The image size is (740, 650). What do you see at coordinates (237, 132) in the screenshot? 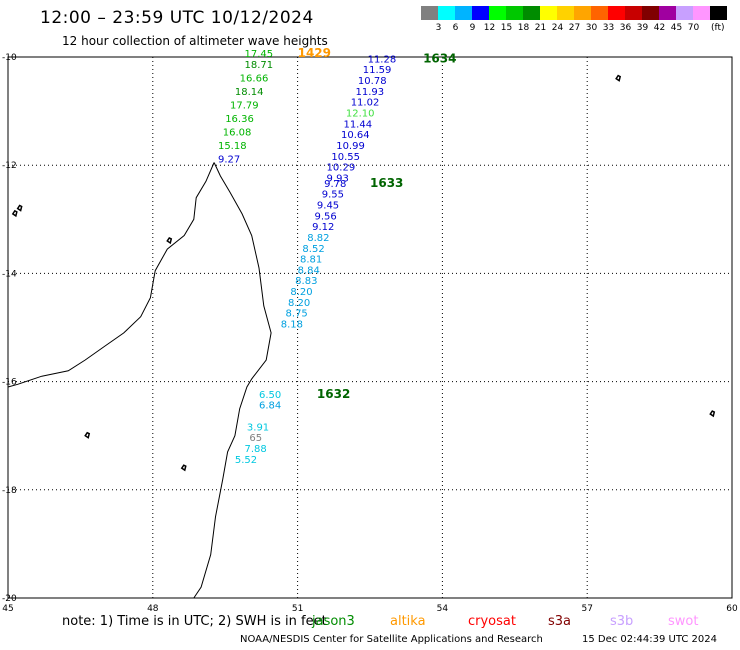
I see `wave-height-label: 16.08` at bounding box center [237, 132].